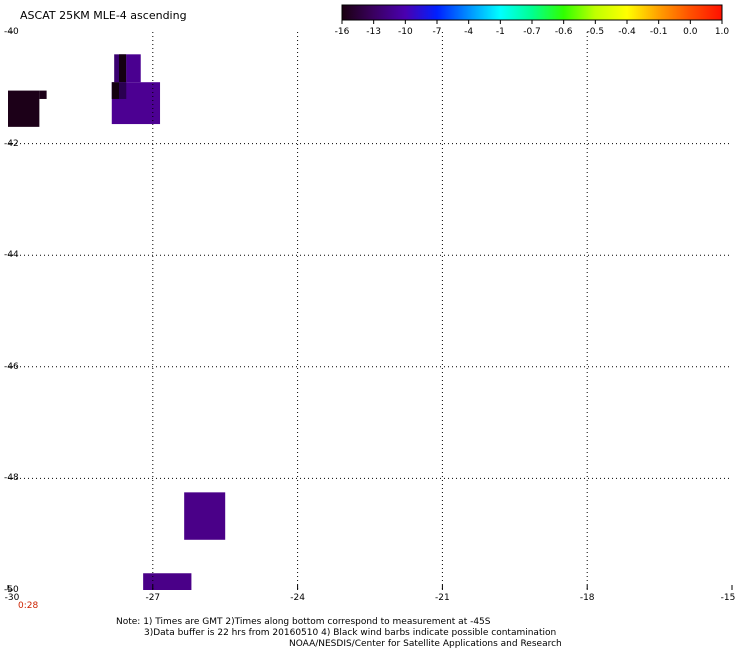  Describe the element at coordinates (690, 32) in the screenshot. I see `colorbar-label: 0.0` at that location.